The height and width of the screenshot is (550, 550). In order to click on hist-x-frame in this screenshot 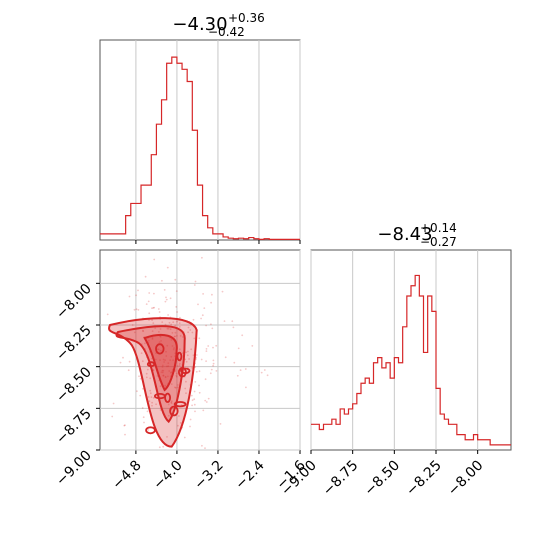, I will do `click(200, 140)`.